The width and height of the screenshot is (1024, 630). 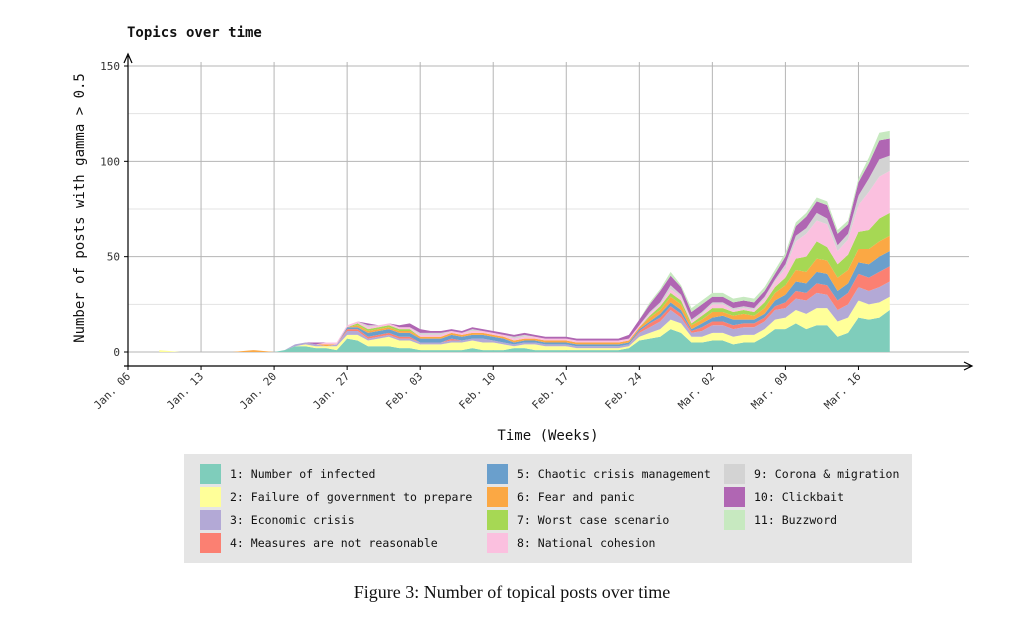 What do you see at coordinates (112, 391) in the screenshot?
I see `x-tick-label: Jan. 06` at bounding box center [112, 391].